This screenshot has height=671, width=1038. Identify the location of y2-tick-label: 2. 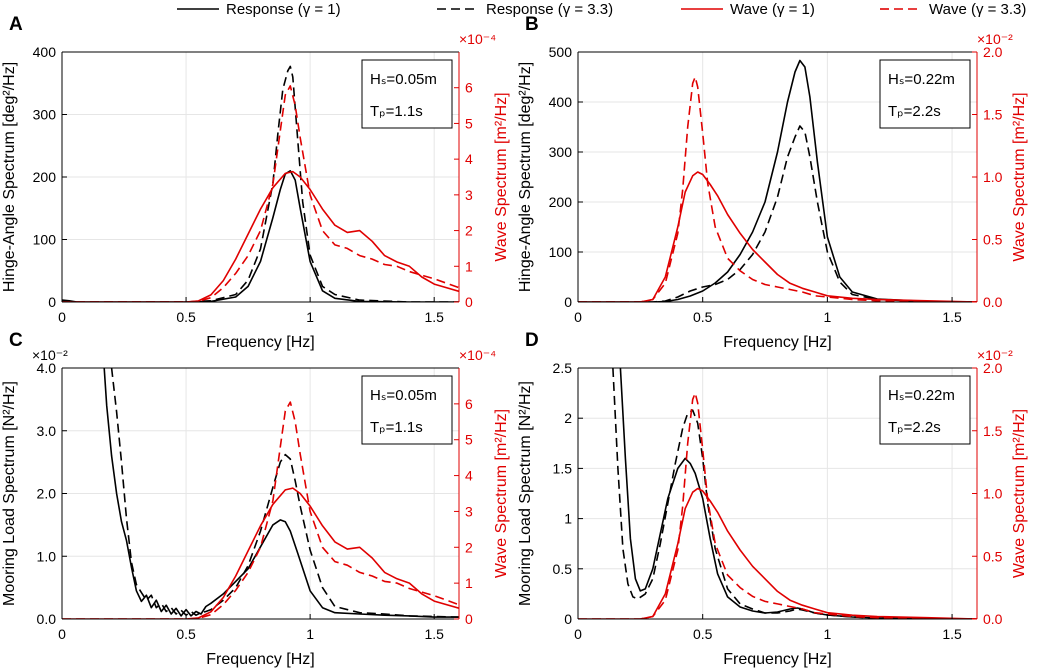
(469, 547).